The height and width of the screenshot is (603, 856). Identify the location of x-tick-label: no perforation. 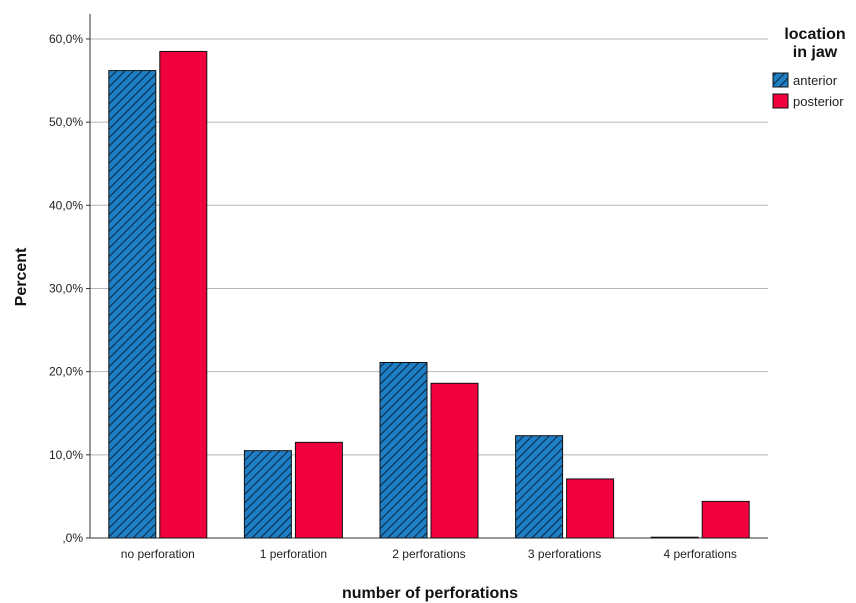
(158, 554).